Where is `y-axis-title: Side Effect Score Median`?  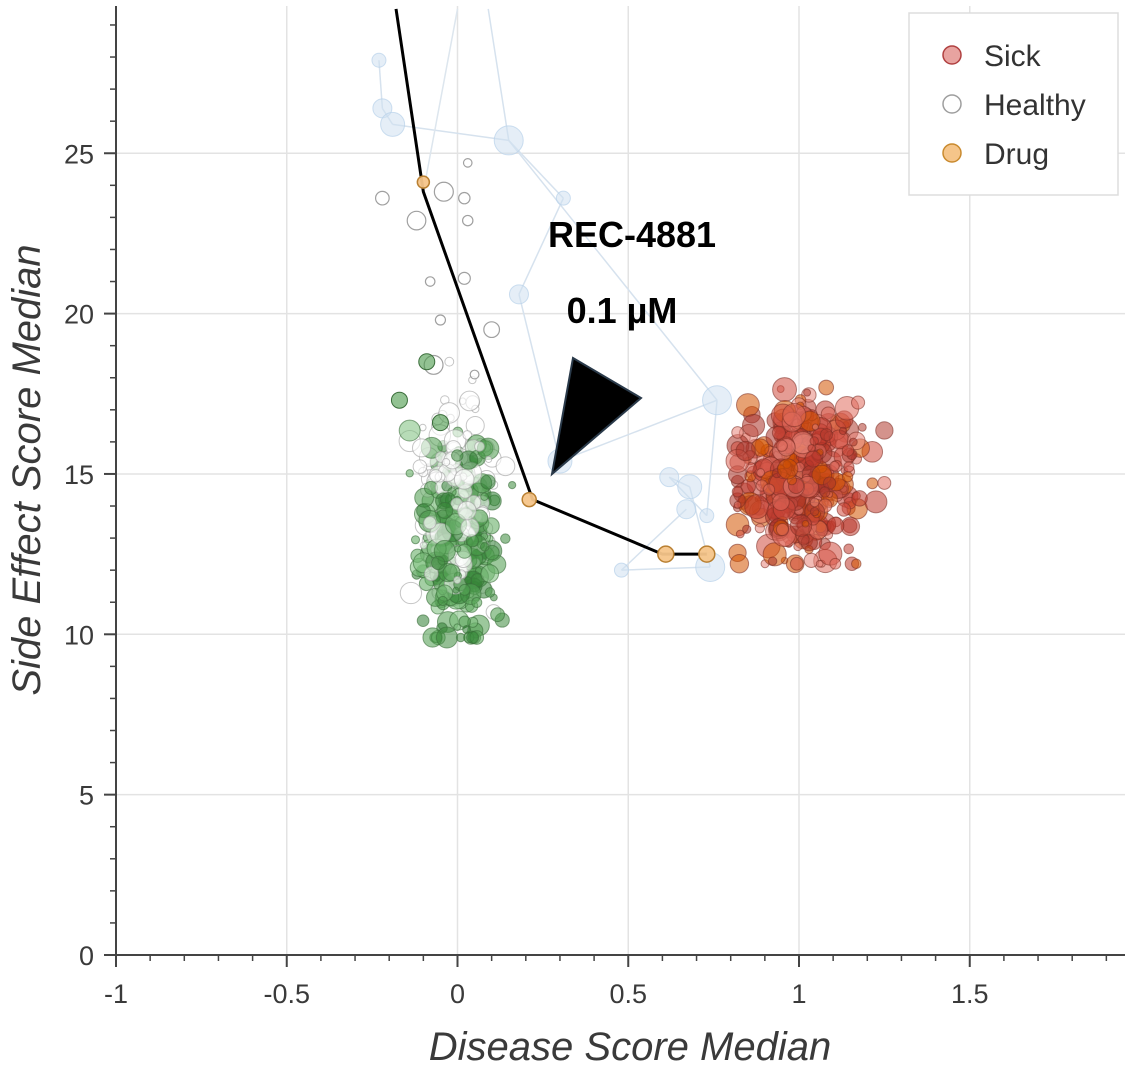 y-axis-title: Side Effect Score Median is located at coordinates (27, 469).